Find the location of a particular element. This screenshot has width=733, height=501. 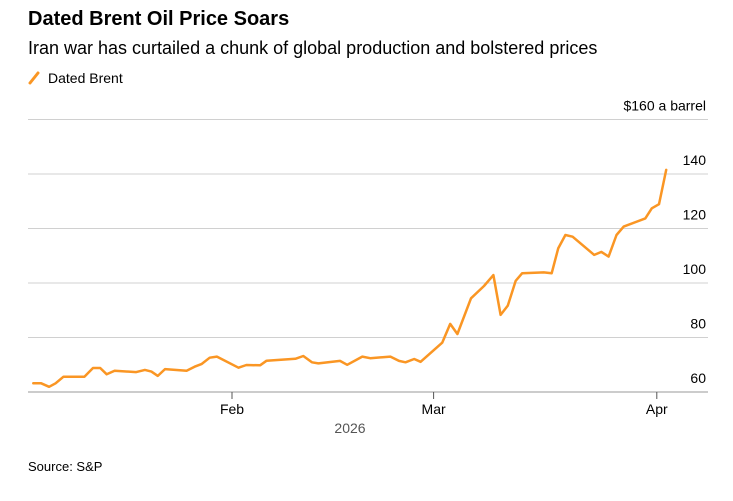

legend: Dated Brent is located at coordinates (75, 78).